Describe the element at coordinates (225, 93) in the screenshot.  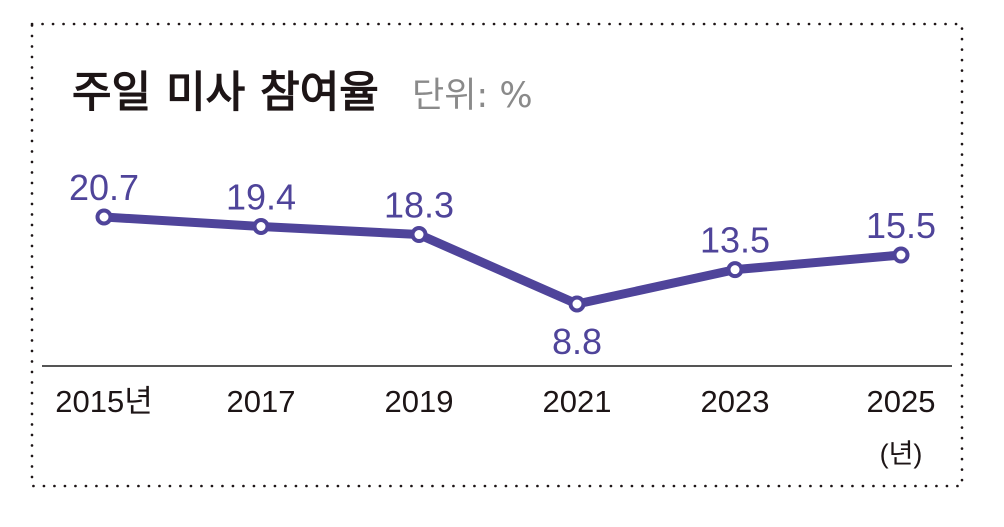
I see `chart-title: 주일 미사 참여율` at that location.